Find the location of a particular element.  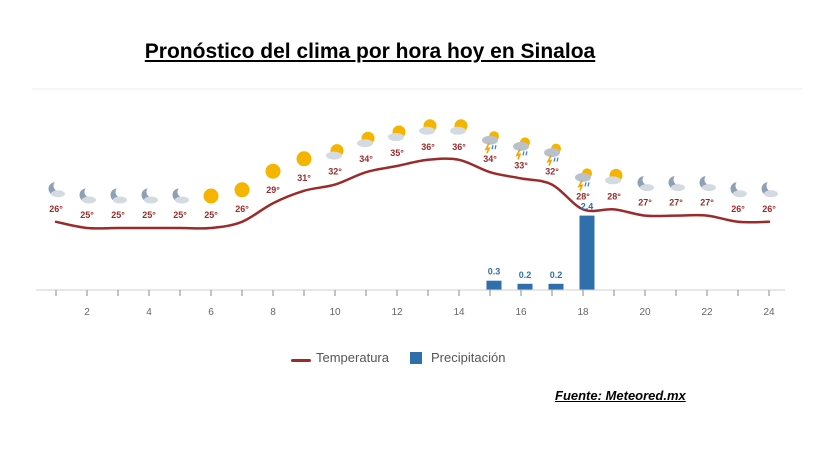

temperature-value-label: 31° is located at coordinates (304, 178).